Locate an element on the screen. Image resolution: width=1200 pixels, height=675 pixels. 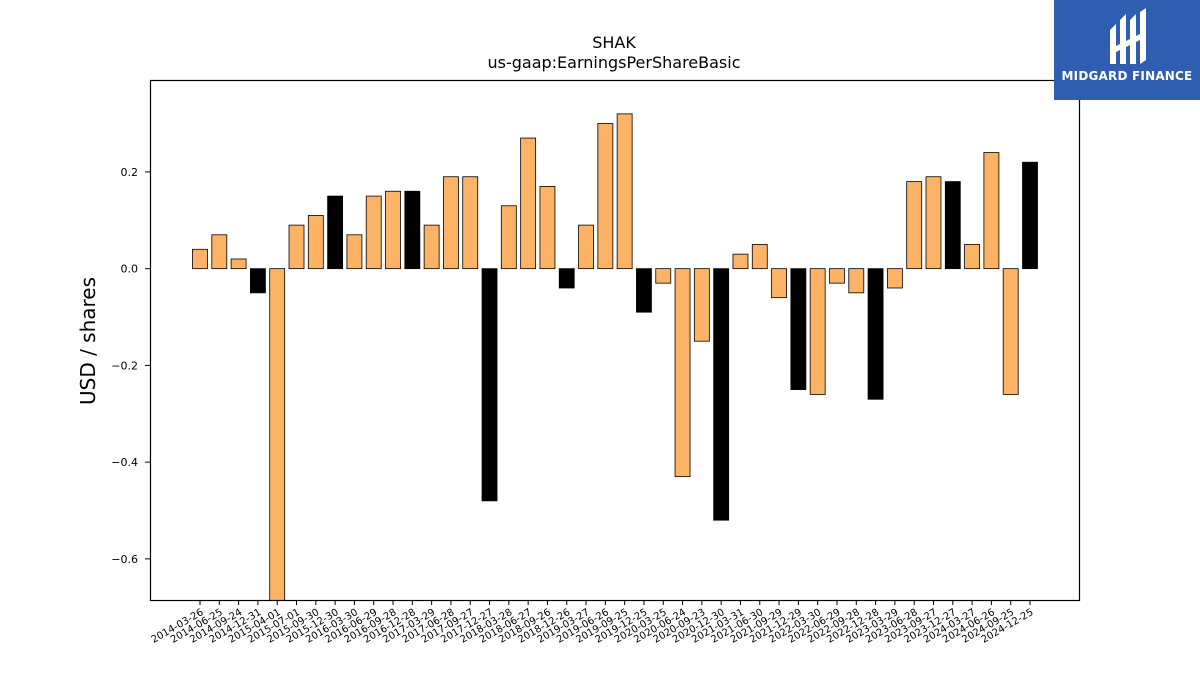
y-tick-label: −0.6 is located at coordinates (124, 559).